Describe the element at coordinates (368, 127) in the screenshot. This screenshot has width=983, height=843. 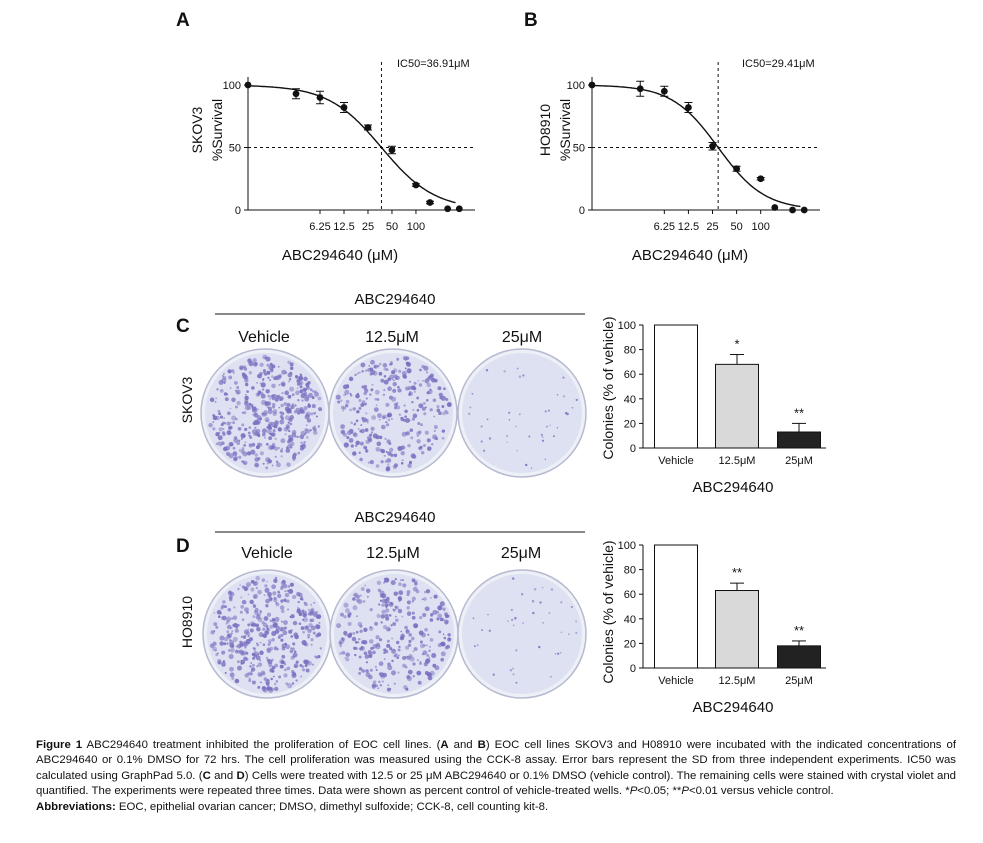
I see `data-point` at that location.